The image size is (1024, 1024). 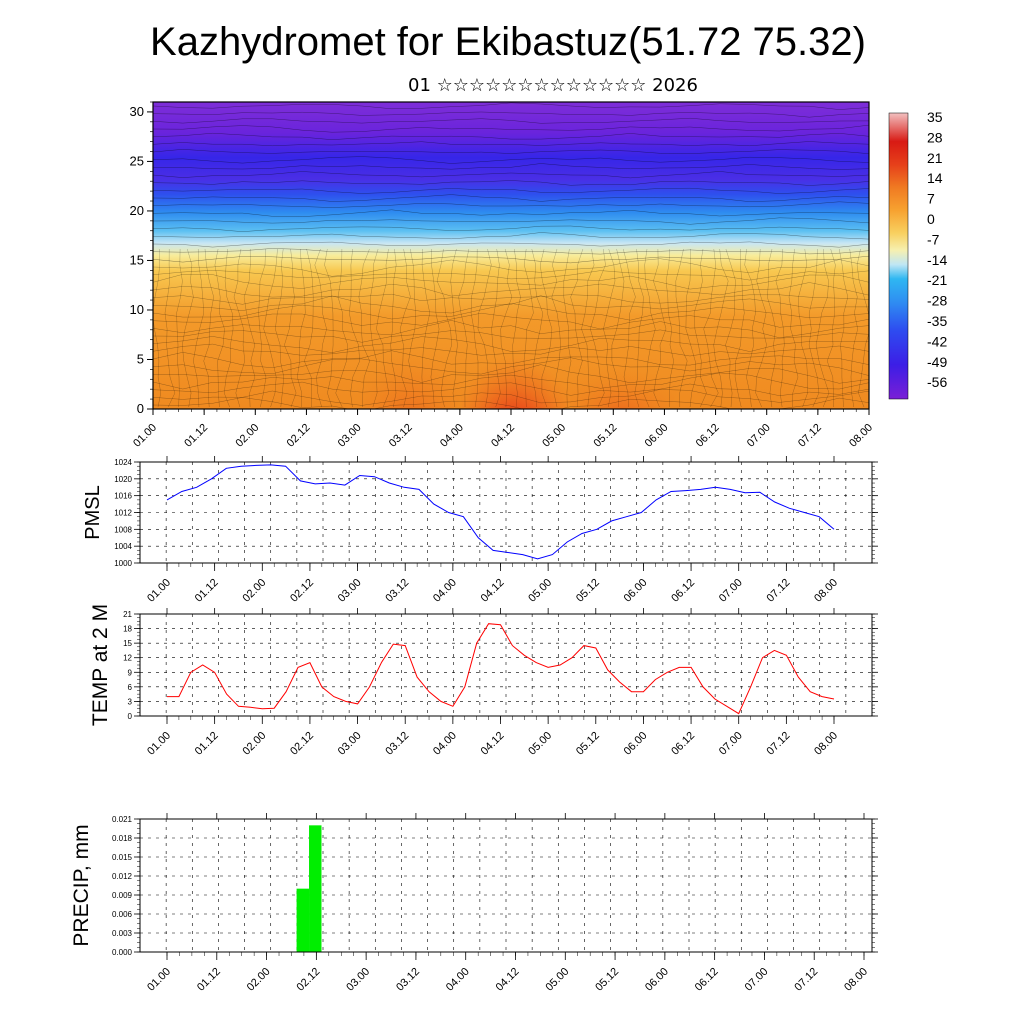 What do you see at coordinates (123, 513) in the screenshot?
I see `y-tick-label: 1012` at bounding box center [123, 513].